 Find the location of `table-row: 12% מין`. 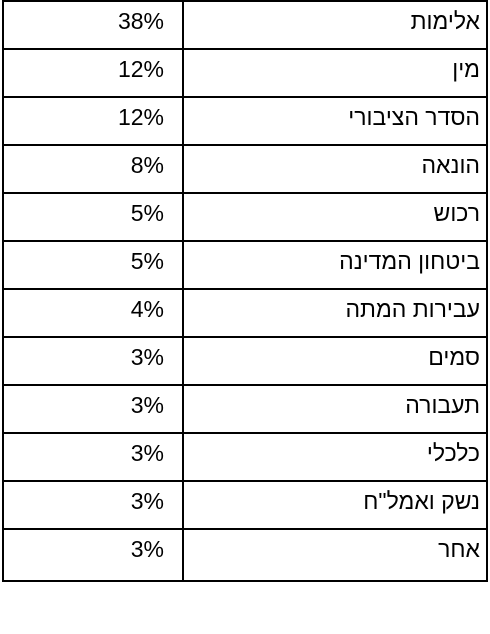

table-row: 12% מין is located at coordinates (245, 73).